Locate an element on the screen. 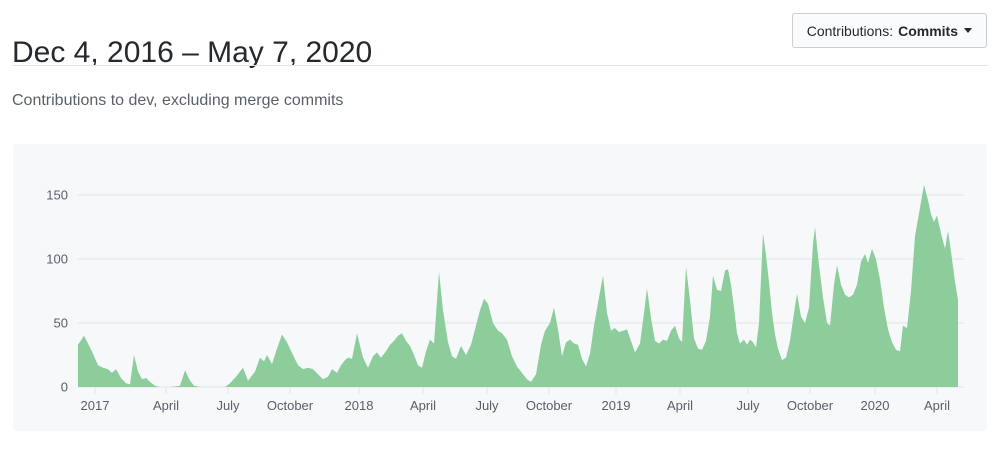  x-axis-label-3-October: October is located at coordinates (290, 405).